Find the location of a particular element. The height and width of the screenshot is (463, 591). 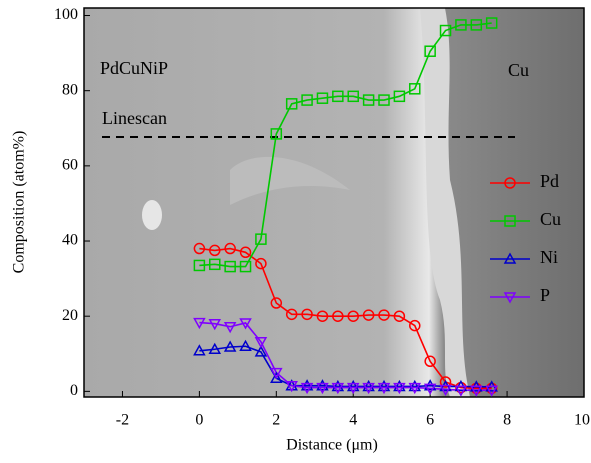

x-axis-label: Distance (μm) is located at coordinates (332, 445).